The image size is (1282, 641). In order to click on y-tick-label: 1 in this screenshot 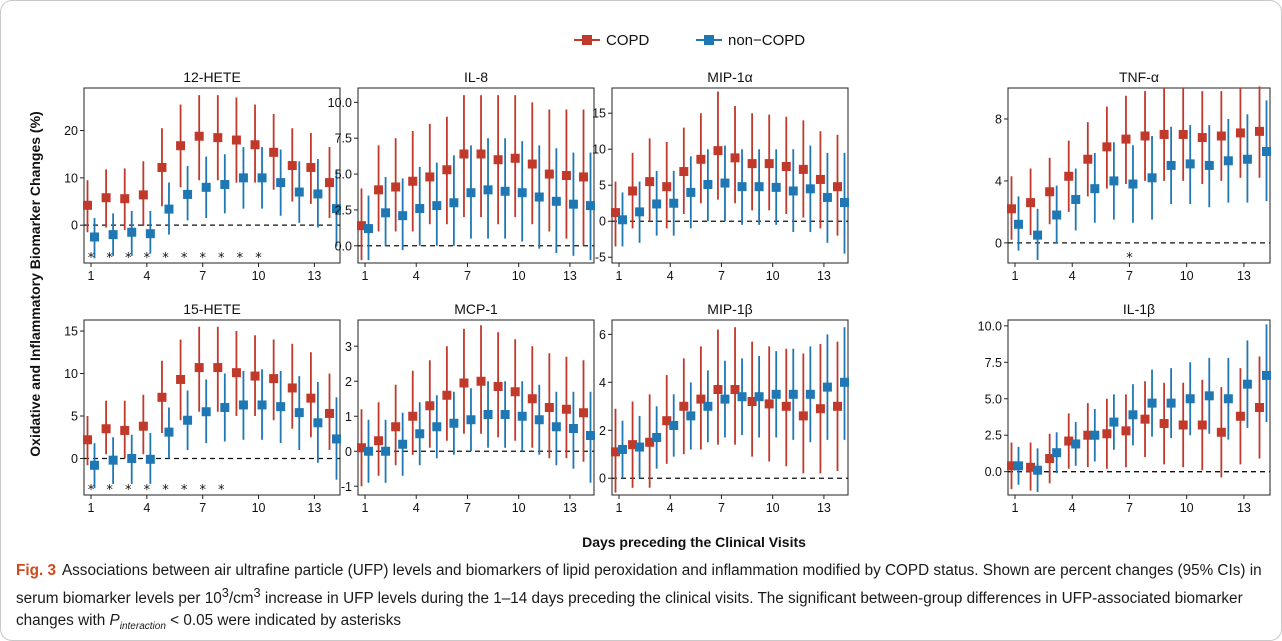, I will do `click(348, 417)`.